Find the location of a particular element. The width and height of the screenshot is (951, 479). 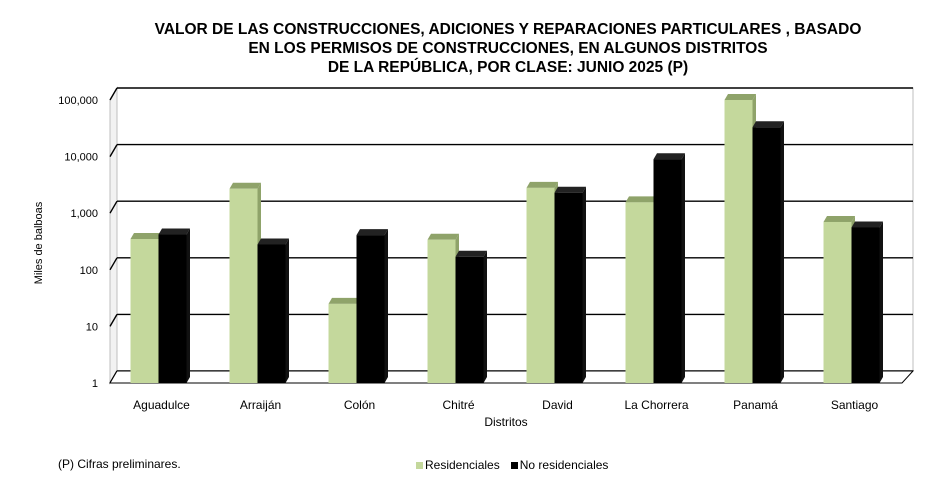

side-wall is located at coordinates (113, 235).